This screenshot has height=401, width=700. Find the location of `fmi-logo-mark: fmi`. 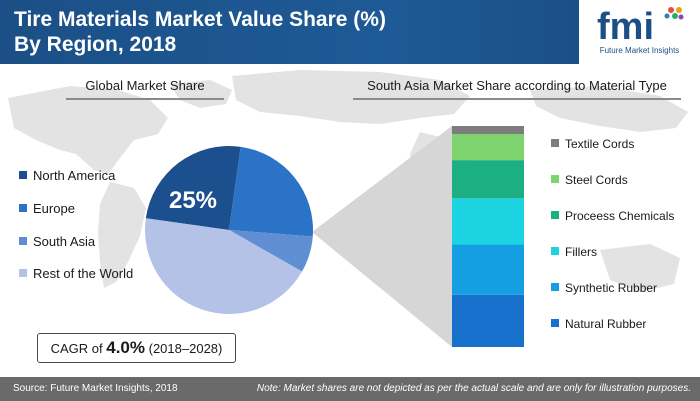

fmi-logo-mark: fmi is located at coordinates (640, 26).